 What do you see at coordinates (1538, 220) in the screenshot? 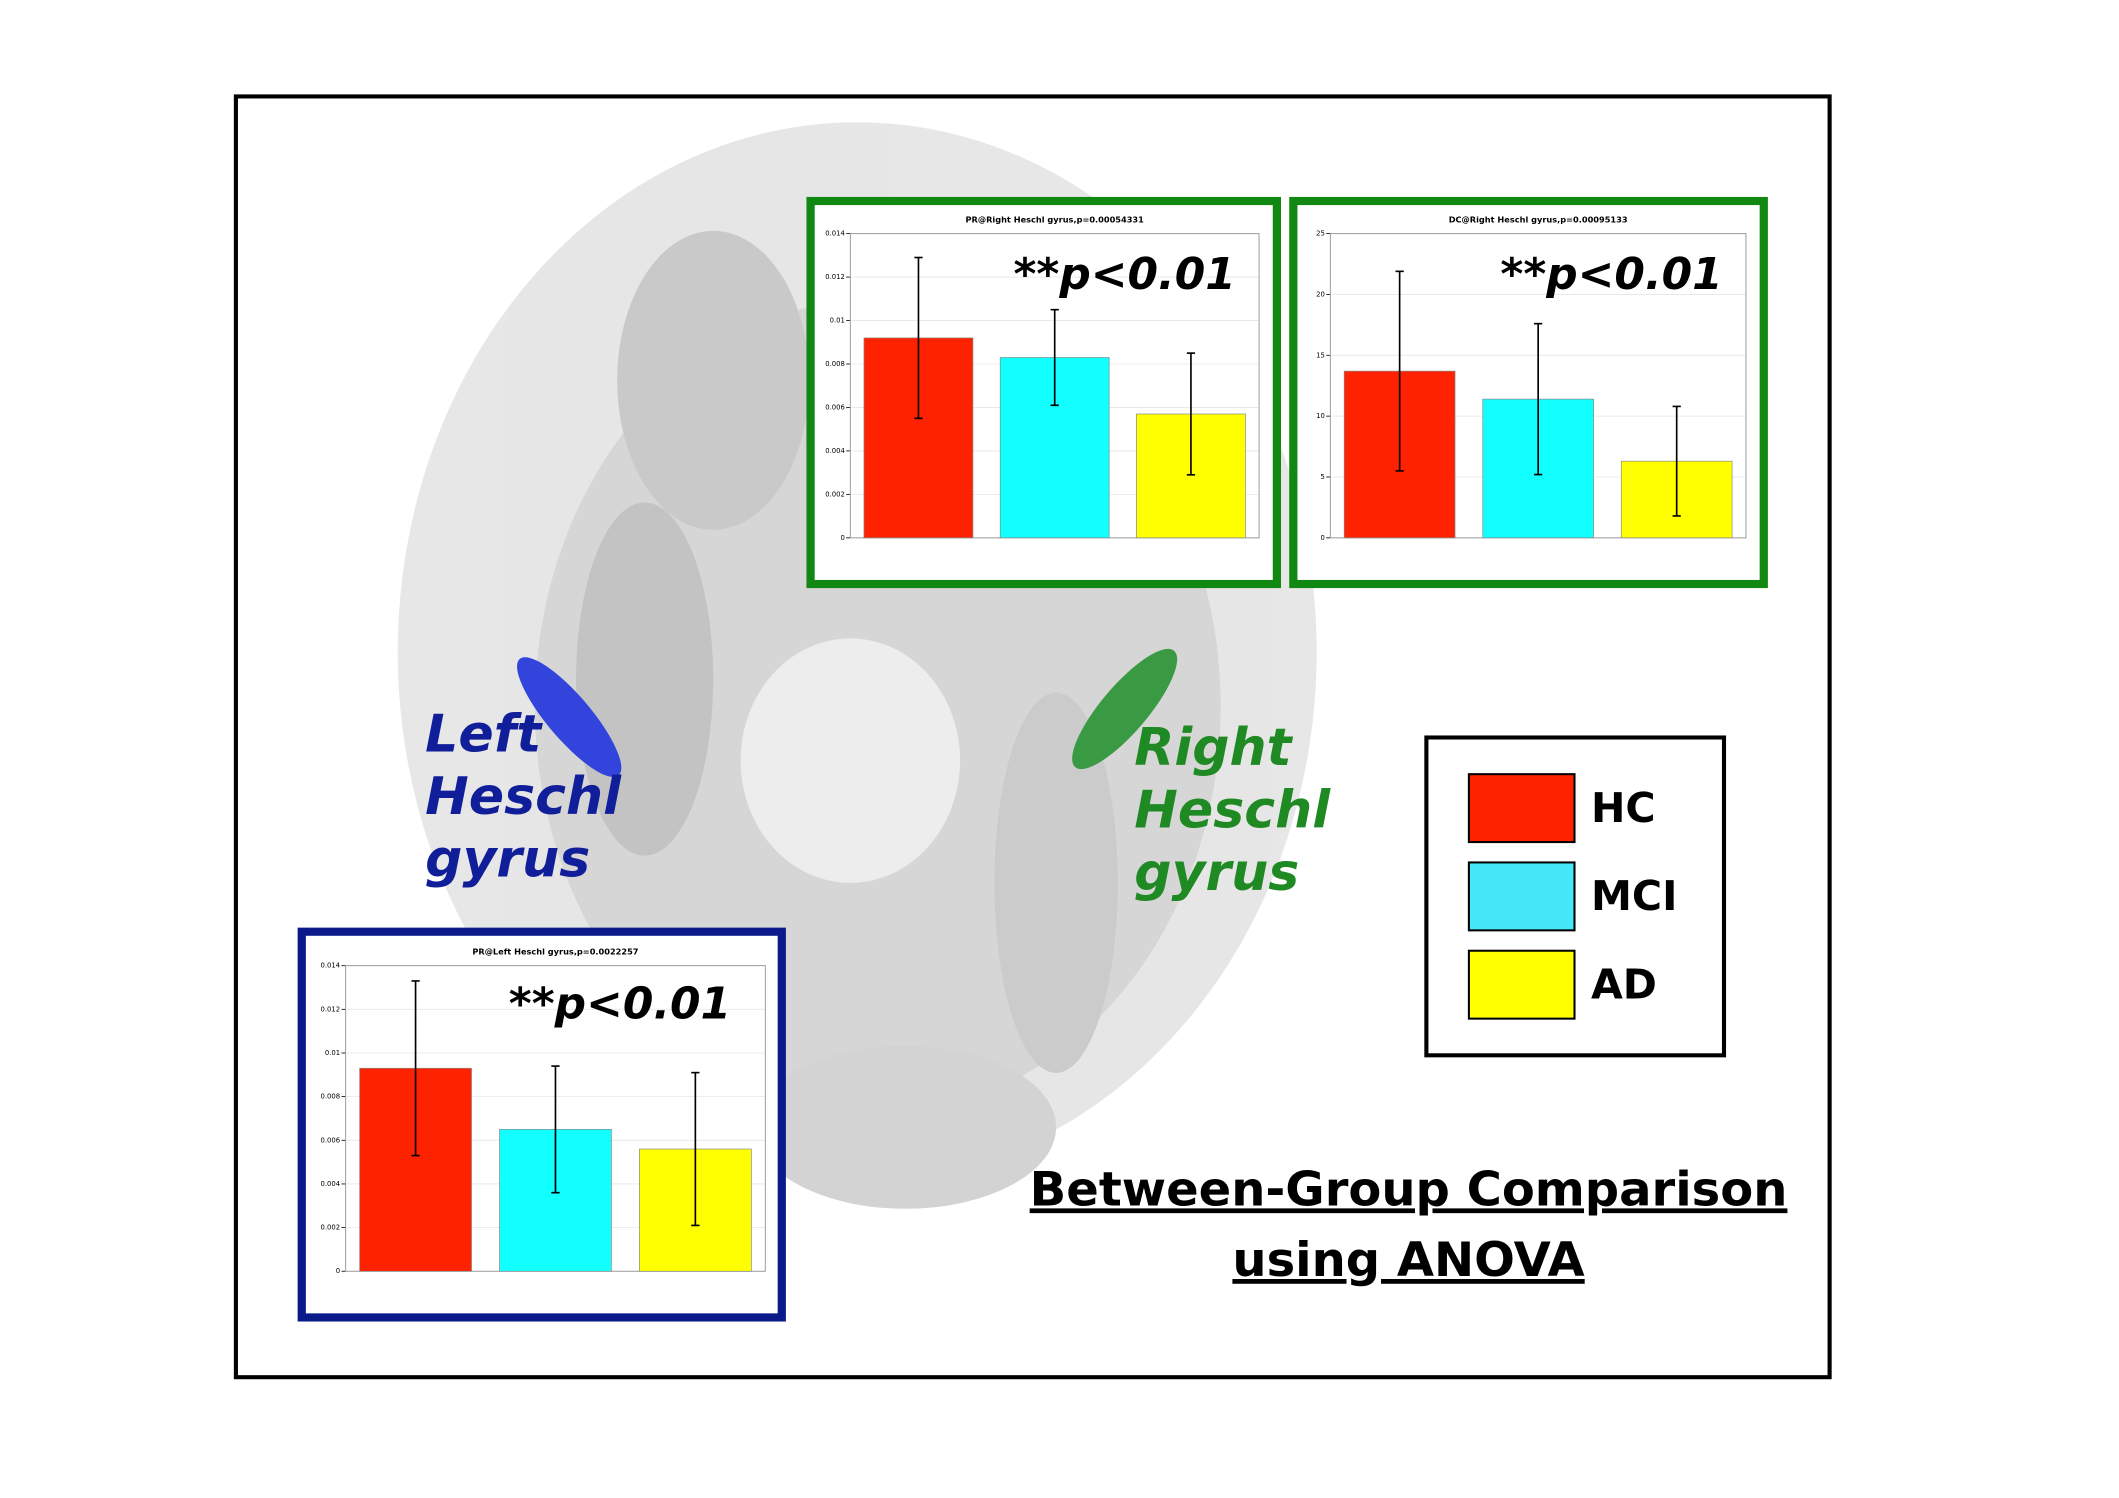
I see `chart-title: DC@Right Heschl gyrus,p=0.00095133` at bounding box center [1538, 220].